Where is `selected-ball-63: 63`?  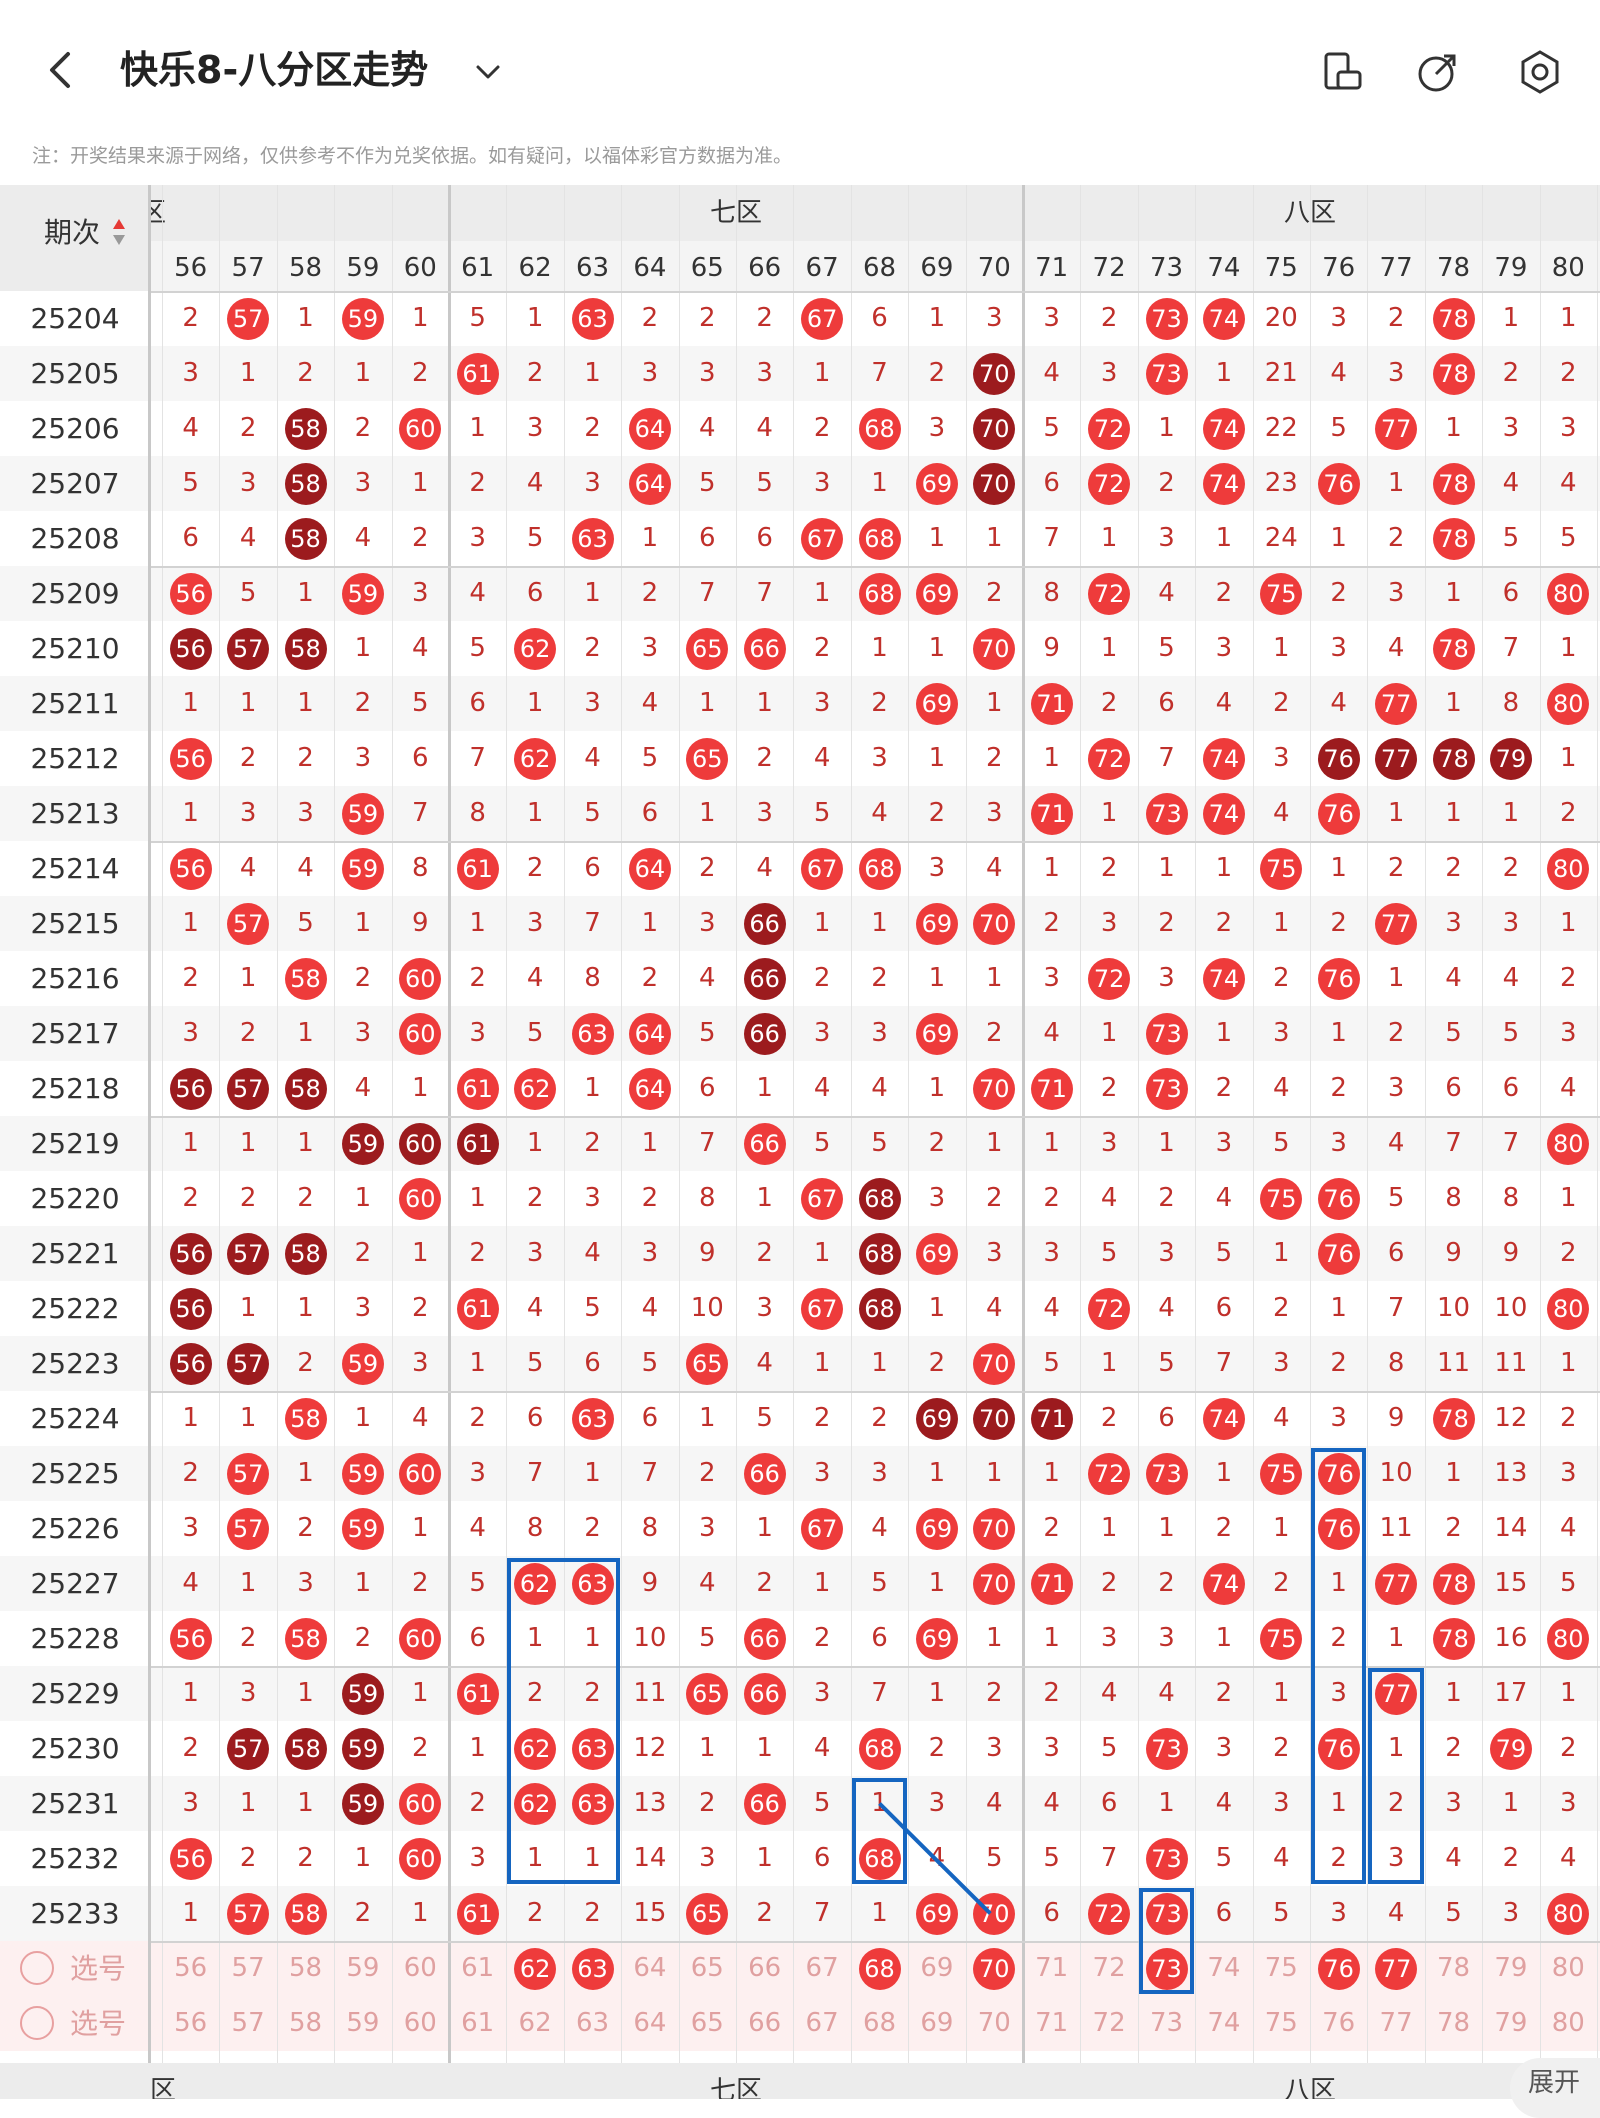
selected-ball-63: 63 is located at coordinates (592, 1968).